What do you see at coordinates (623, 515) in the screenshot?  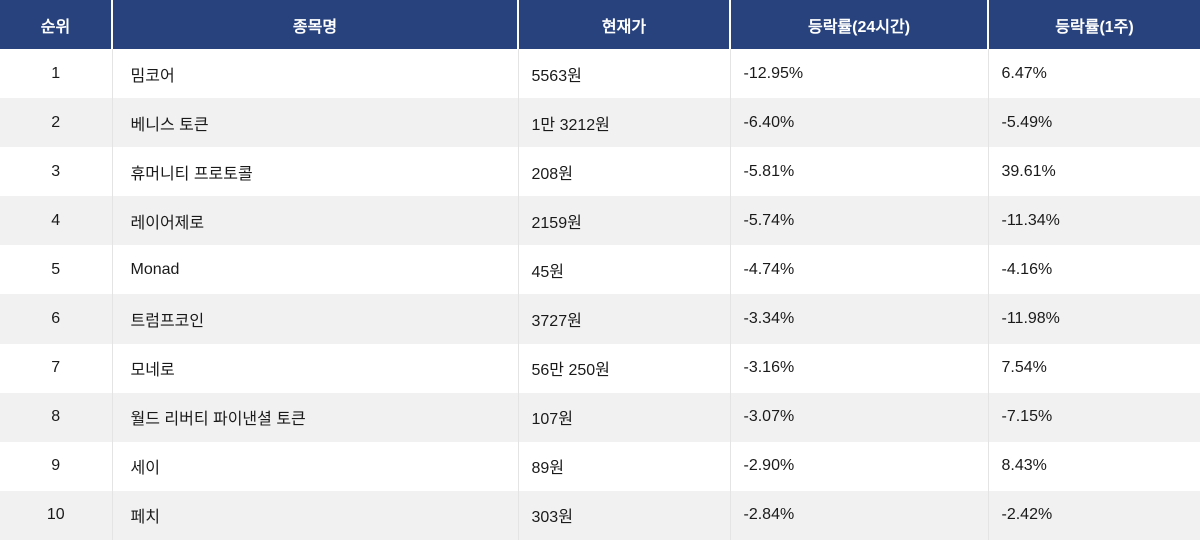 I see `cell-price: 303원` at bounding box center [623, 515].